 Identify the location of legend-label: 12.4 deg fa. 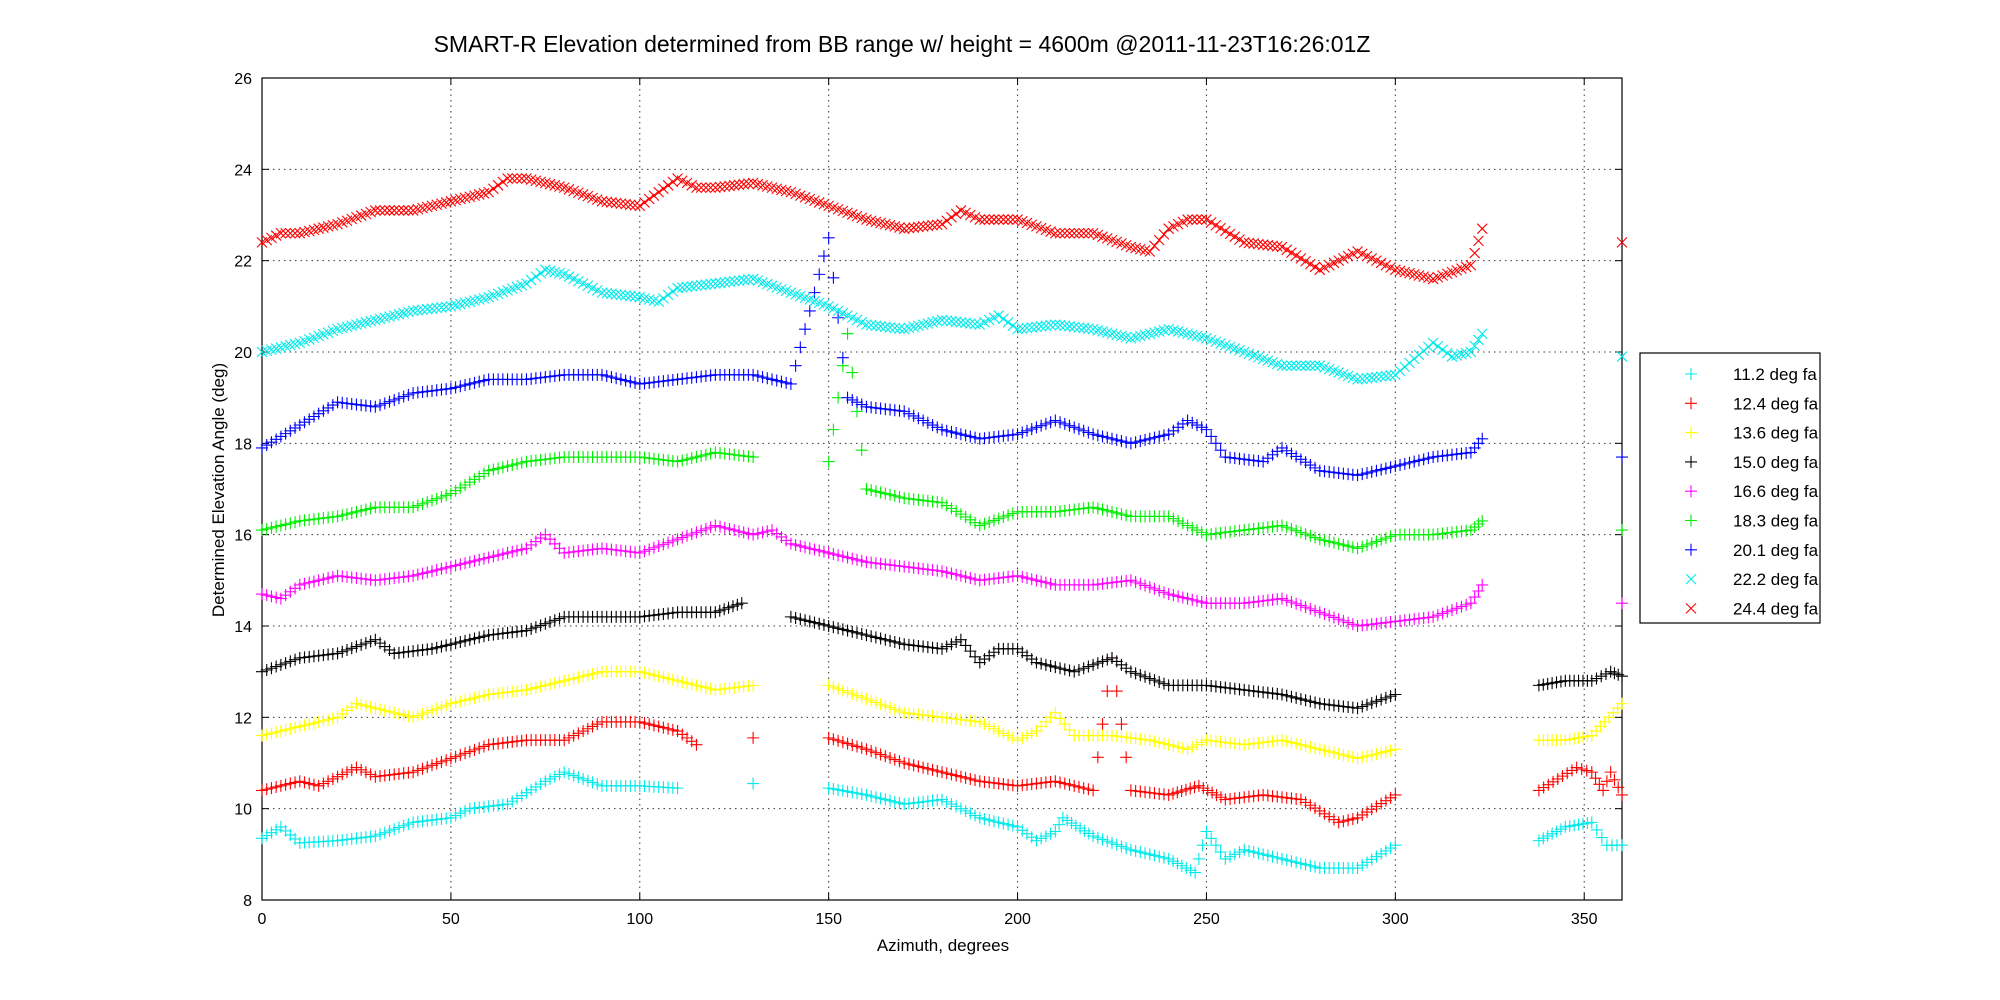
(1776, 403).